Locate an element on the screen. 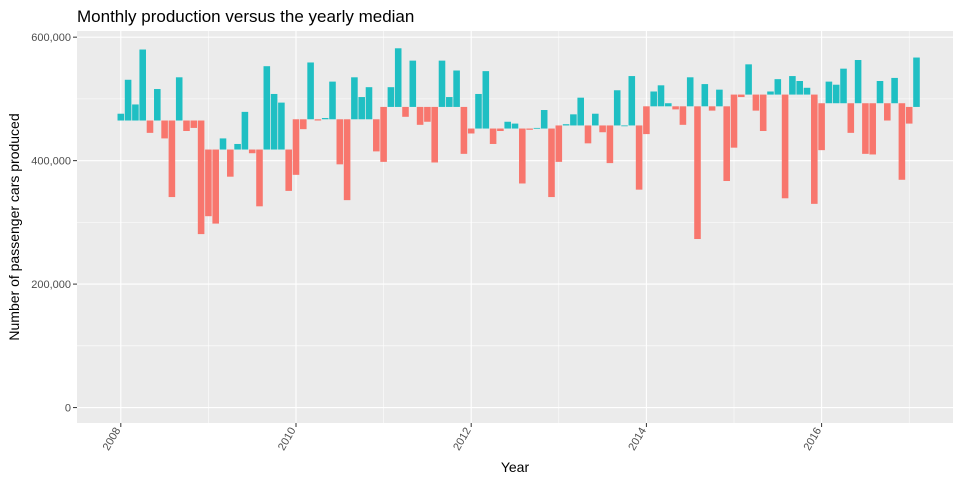 This screenshot has height=480, width=960. y-axis-title: Number of passenger cars produced is located at coordinates (14, 226).